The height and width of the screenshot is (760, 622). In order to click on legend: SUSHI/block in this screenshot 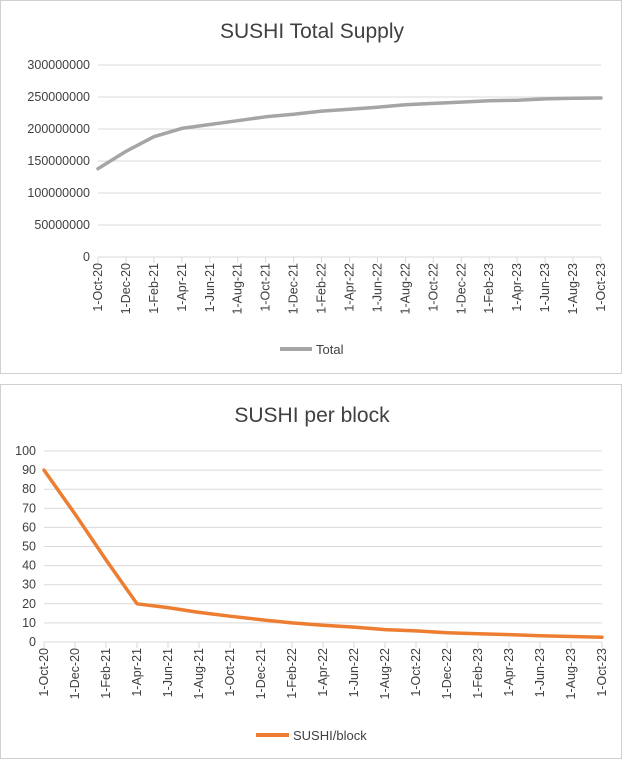, I will do `click(311, 735)`.